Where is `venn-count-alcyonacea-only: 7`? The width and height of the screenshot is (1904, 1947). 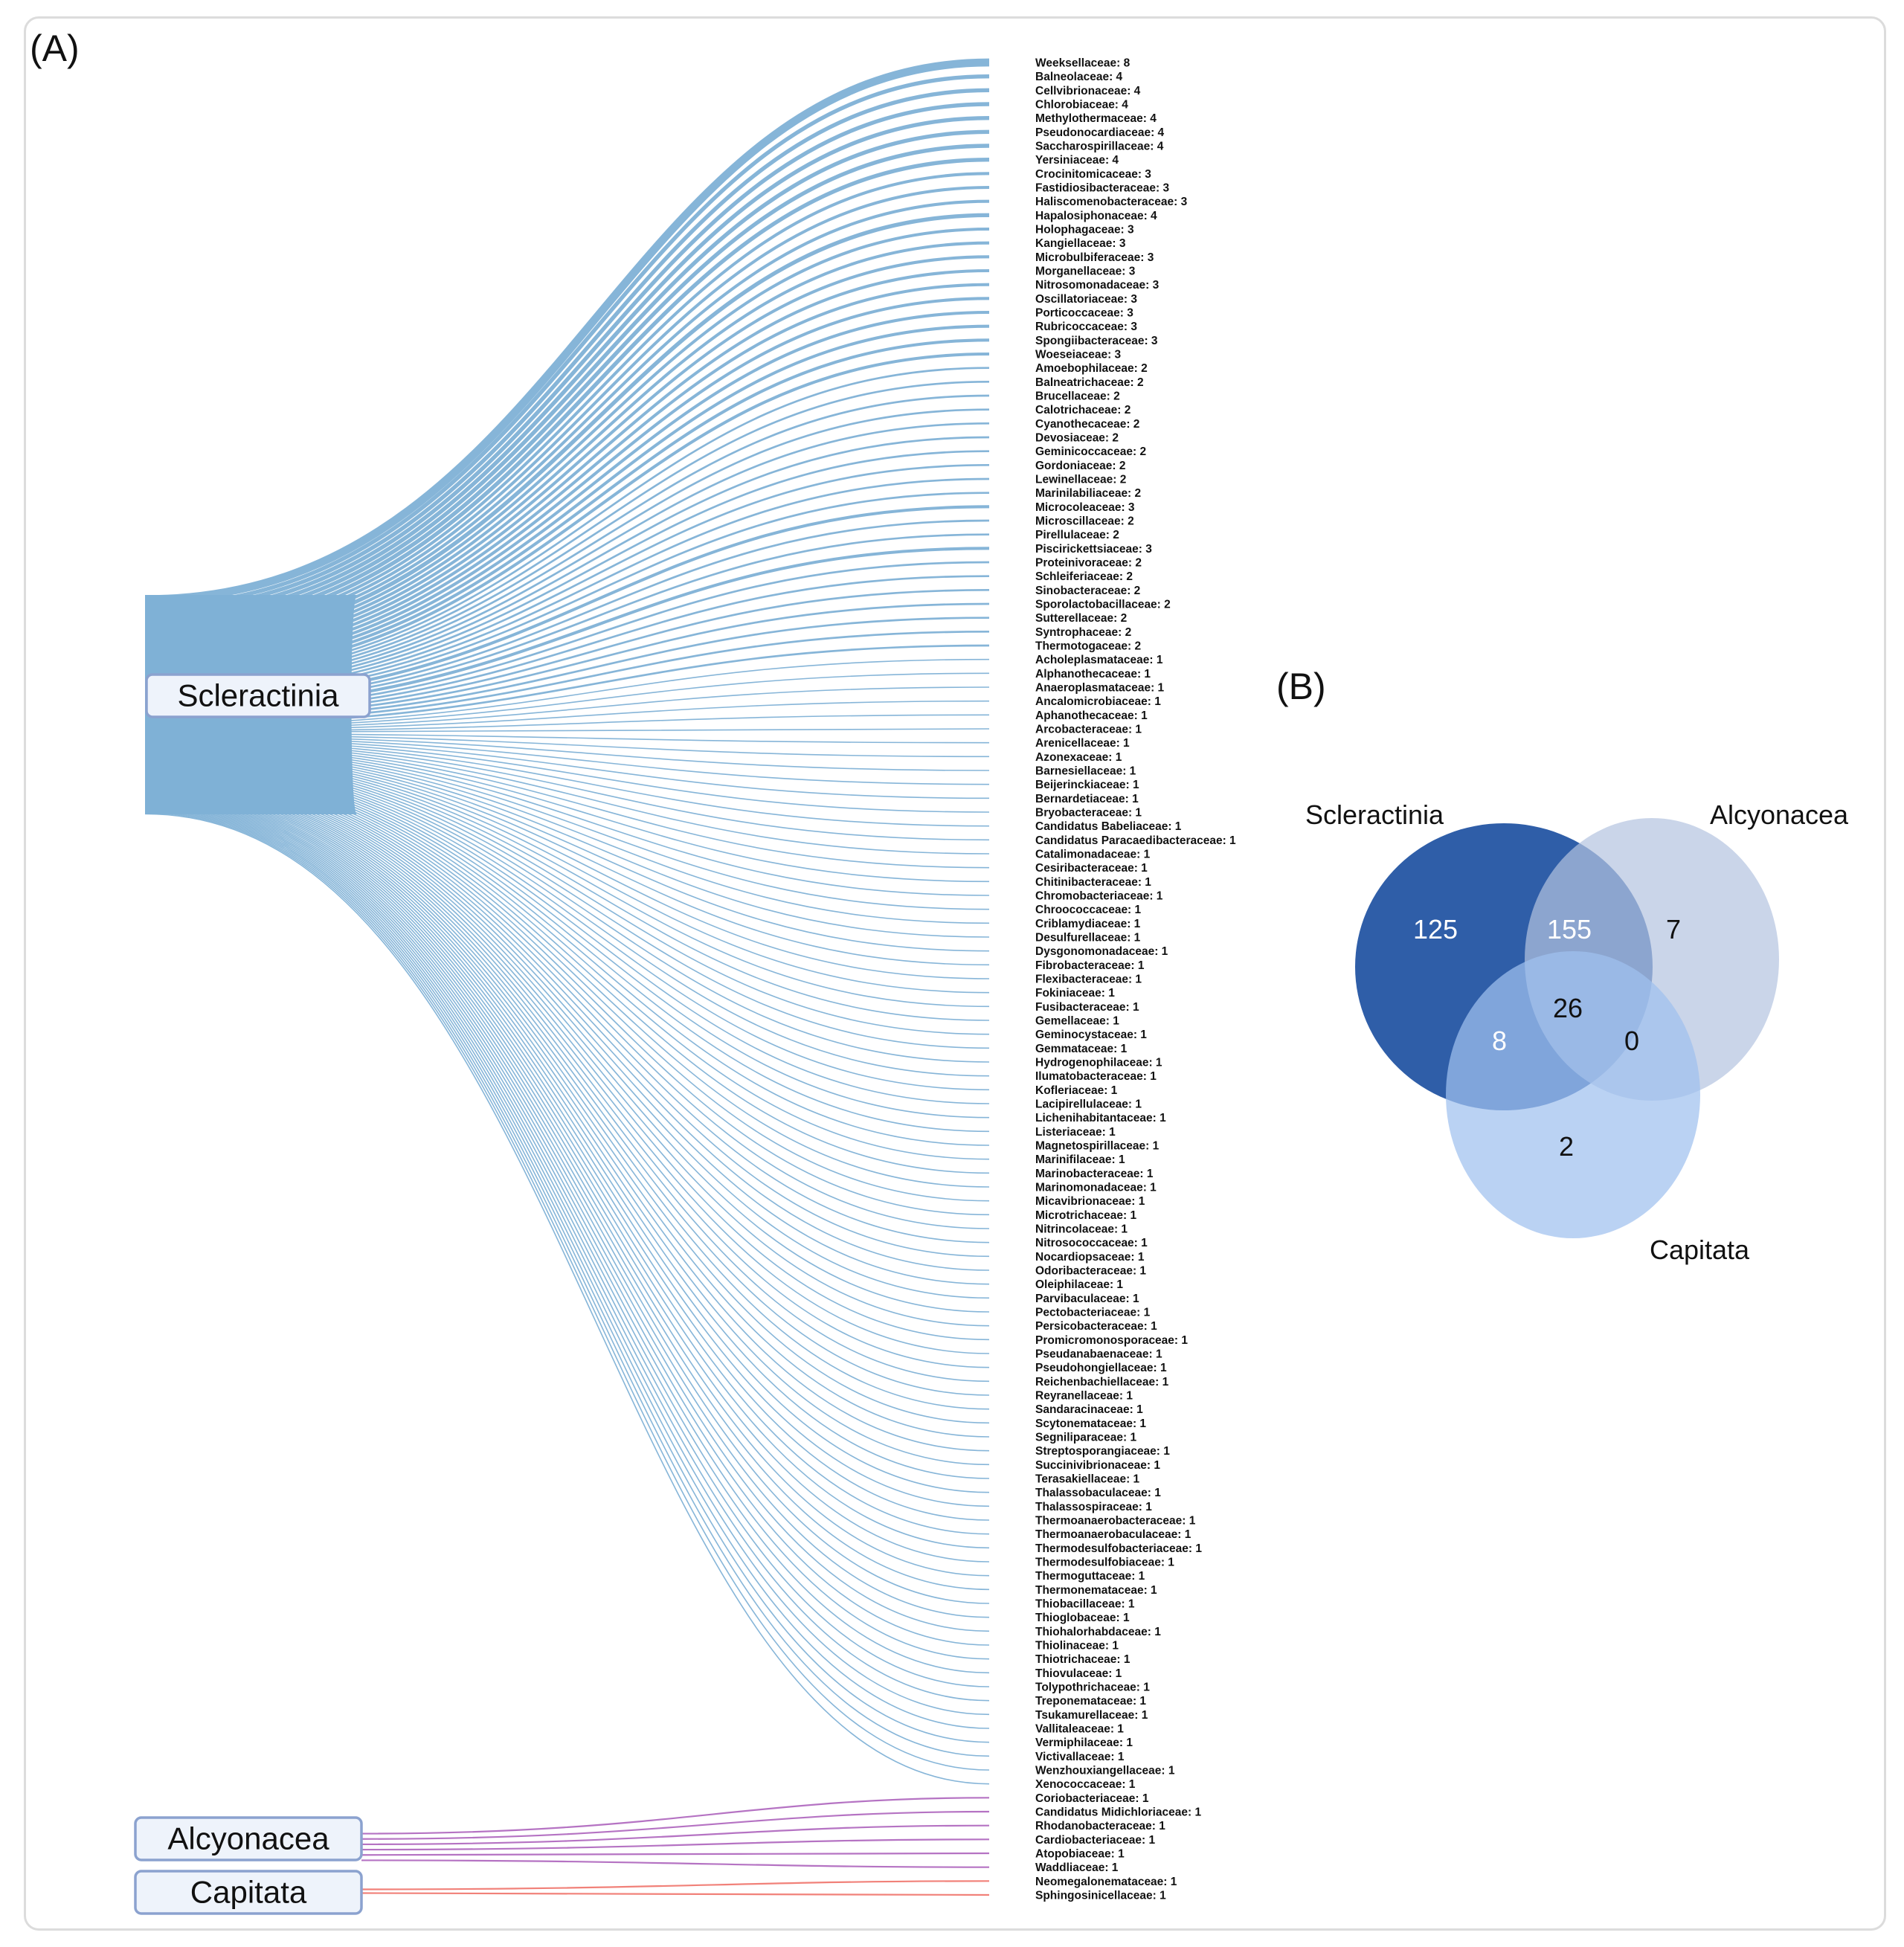
venn-count-alcyonacea-only: 7 is located at coordinates (1674, 929).